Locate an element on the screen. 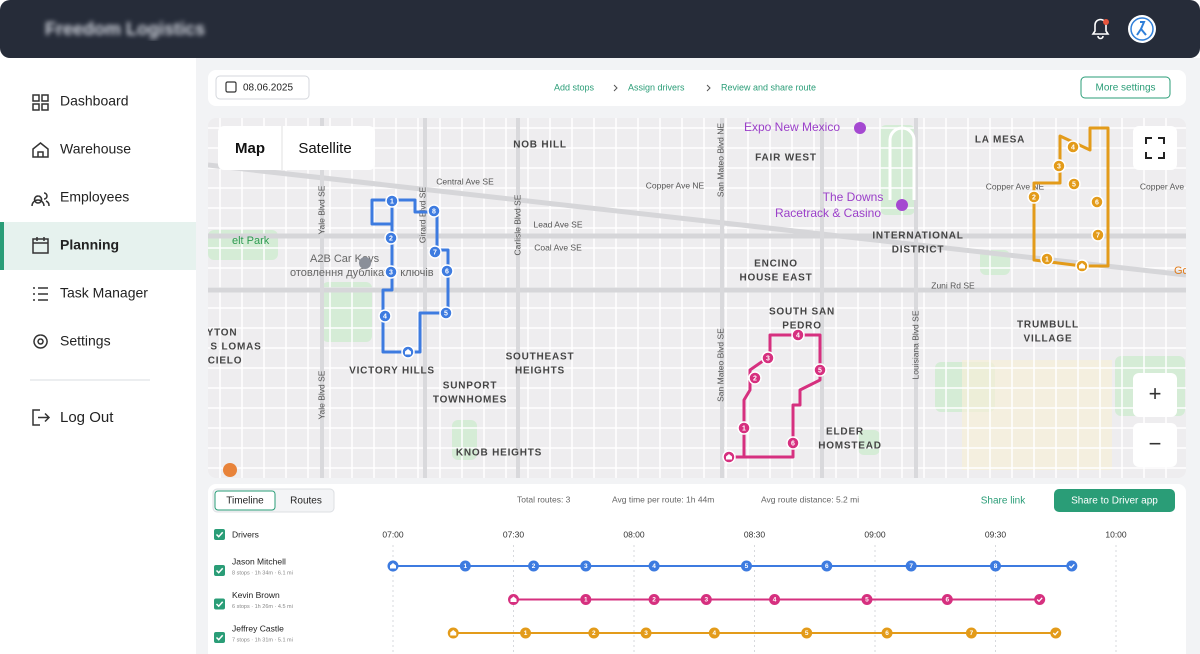 Image resolution: width=1200 pixels, height=654 pixels. tab-label: Routes is located at coordinates (306, 501).